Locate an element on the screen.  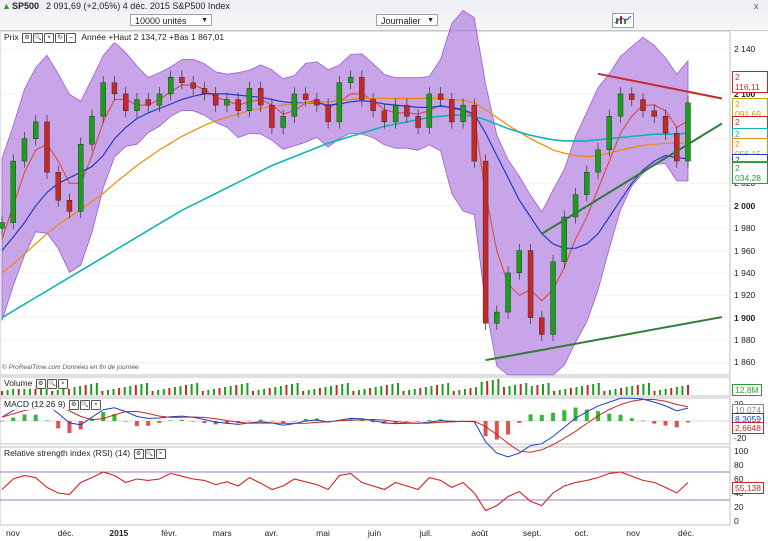
volume-panel-header: Volume ⚙ 🔍 × is located at coordinates (36, 383).